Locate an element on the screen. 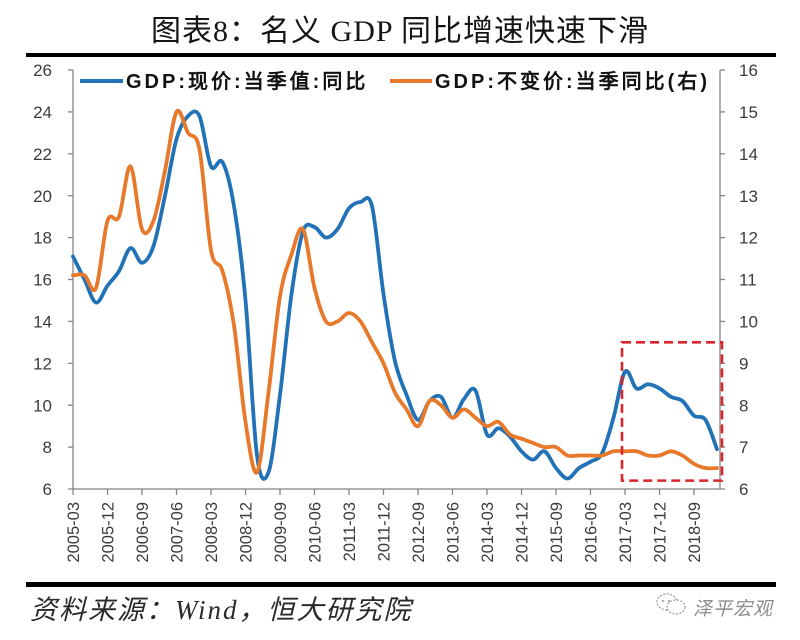 This screenshot has height=640, width=800. nominal-gdp-point: 2018-09: 9.5 is located at coordinates (694, 415).